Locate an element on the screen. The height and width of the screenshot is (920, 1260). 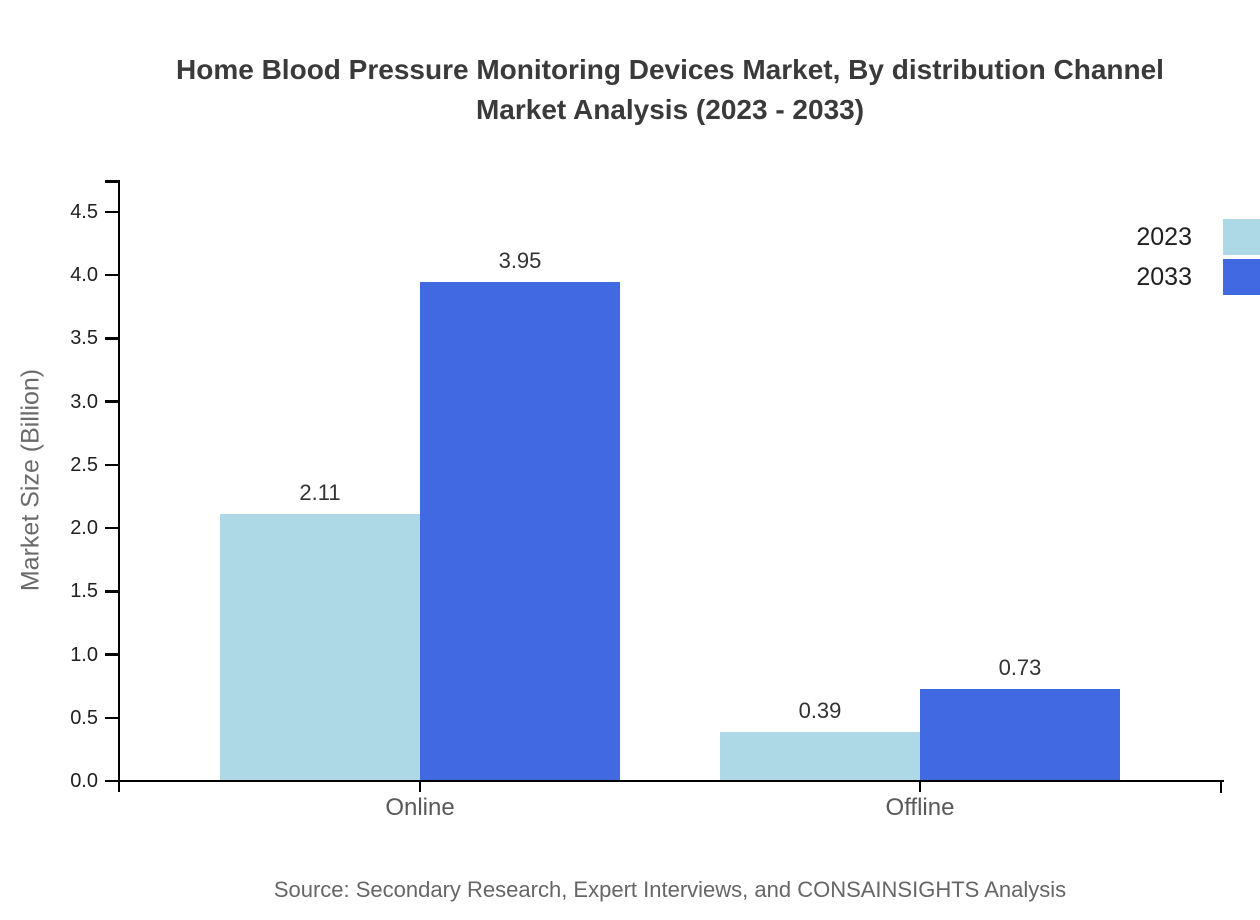
y-tick-label: 4.5 is located at coordinates (84, 212).